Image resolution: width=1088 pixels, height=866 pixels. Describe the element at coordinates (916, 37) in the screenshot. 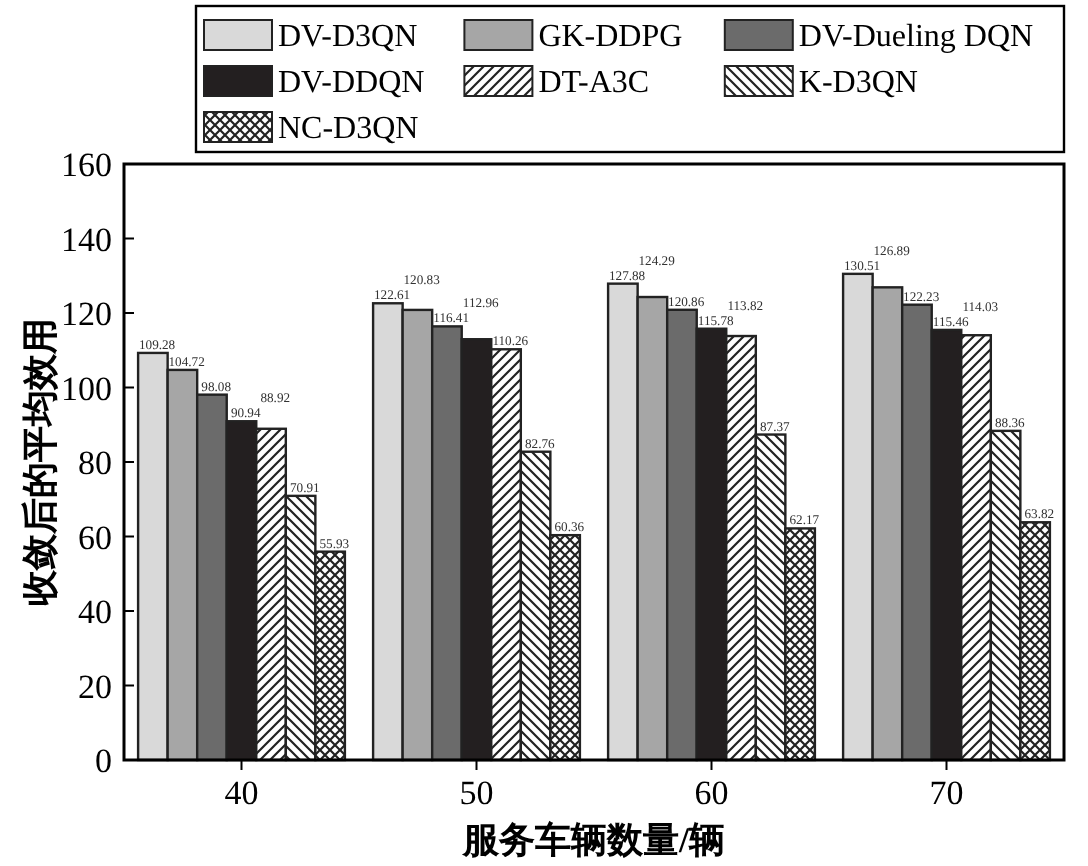

I see `legend-label: DV-Dueling DQN` at that location.